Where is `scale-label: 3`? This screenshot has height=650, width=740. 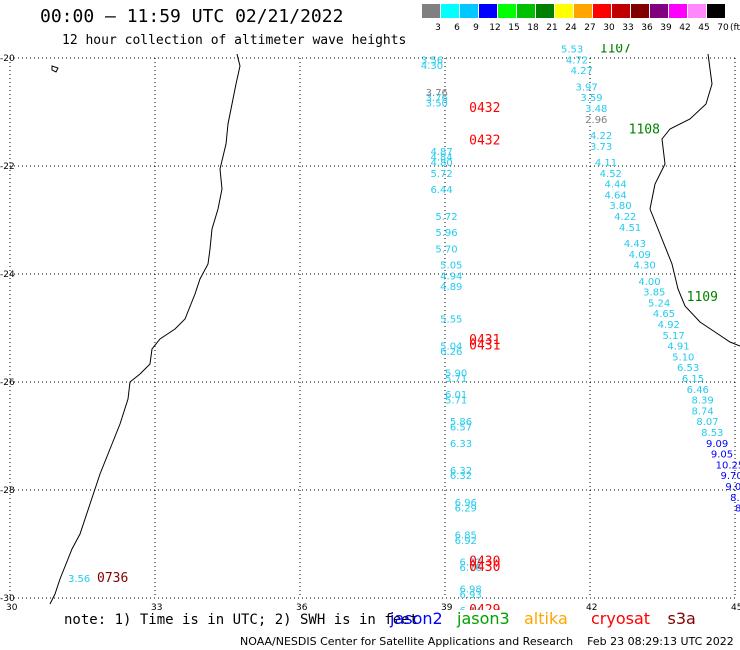 scale-label: 3 is located at coordinates (438, 28).